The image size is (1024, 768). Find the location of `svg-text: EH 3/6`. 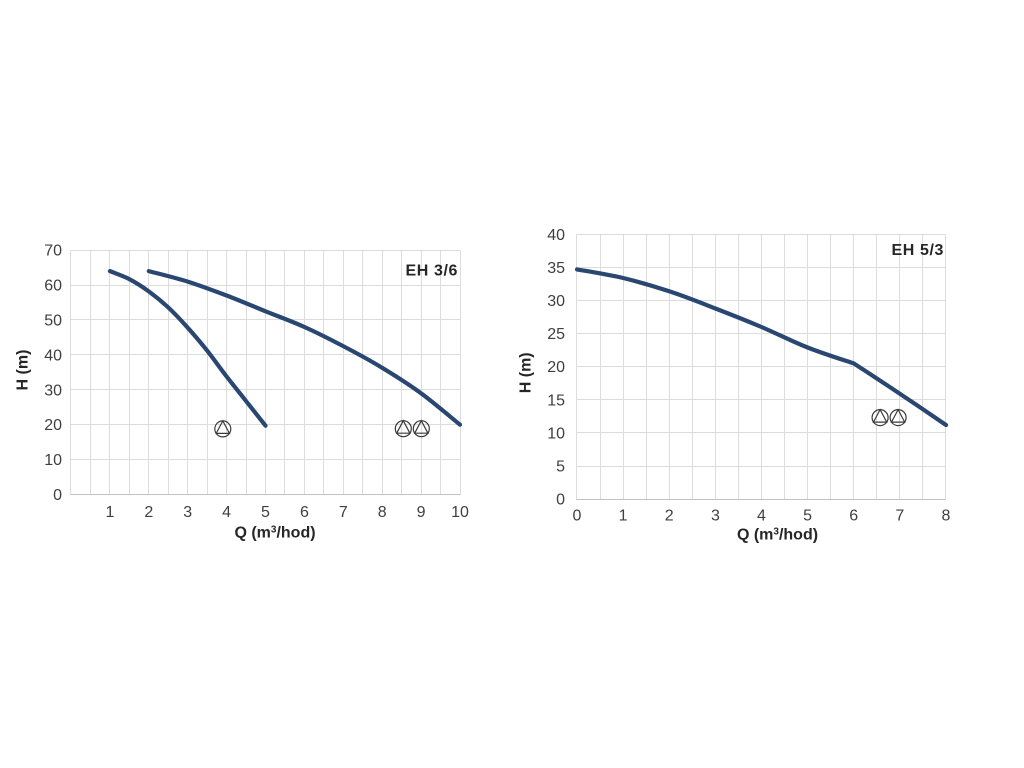

svg-text: EH 3/6 is located at coordinates (431, 271).